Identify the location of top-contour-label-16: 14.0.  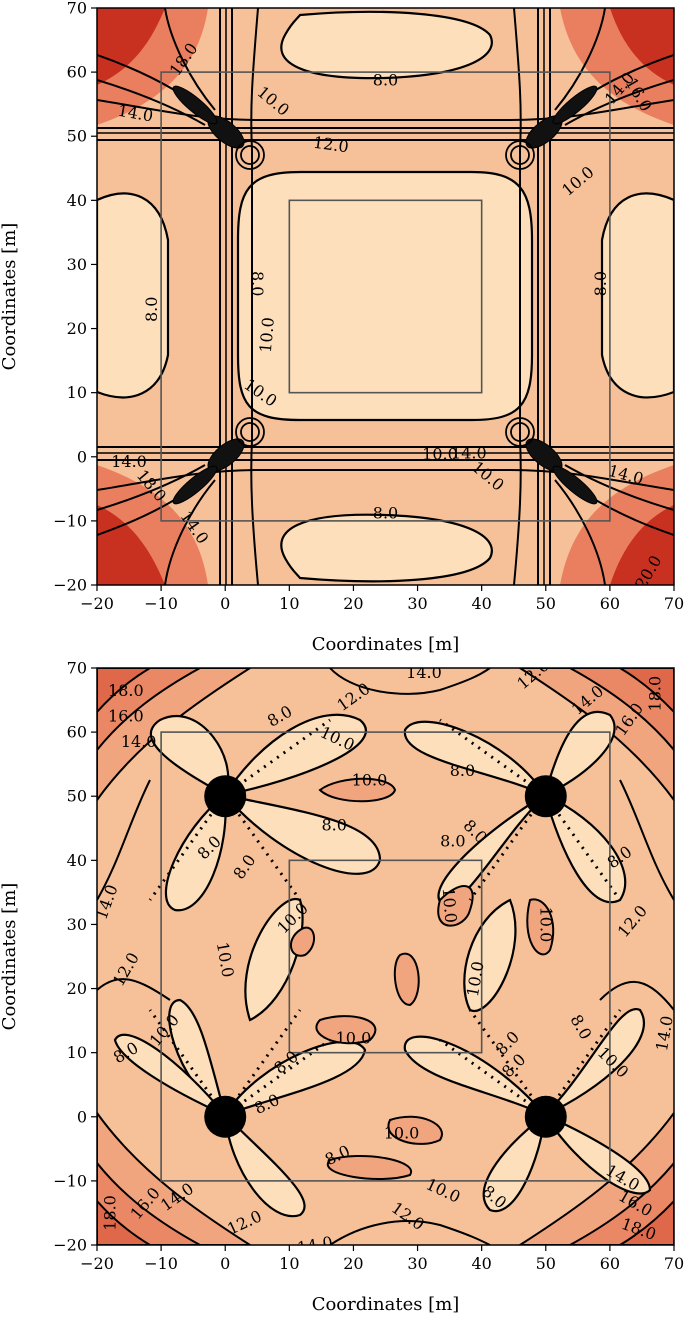
(129, 461).